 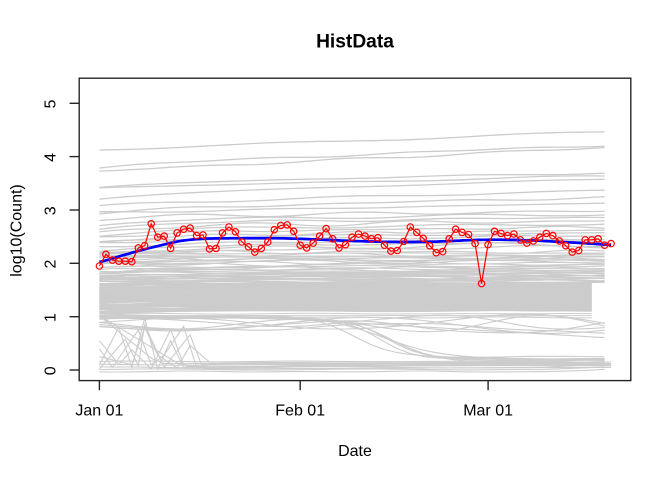 I want to click on svg-text: log10(Count), so click(x=17, y=230).